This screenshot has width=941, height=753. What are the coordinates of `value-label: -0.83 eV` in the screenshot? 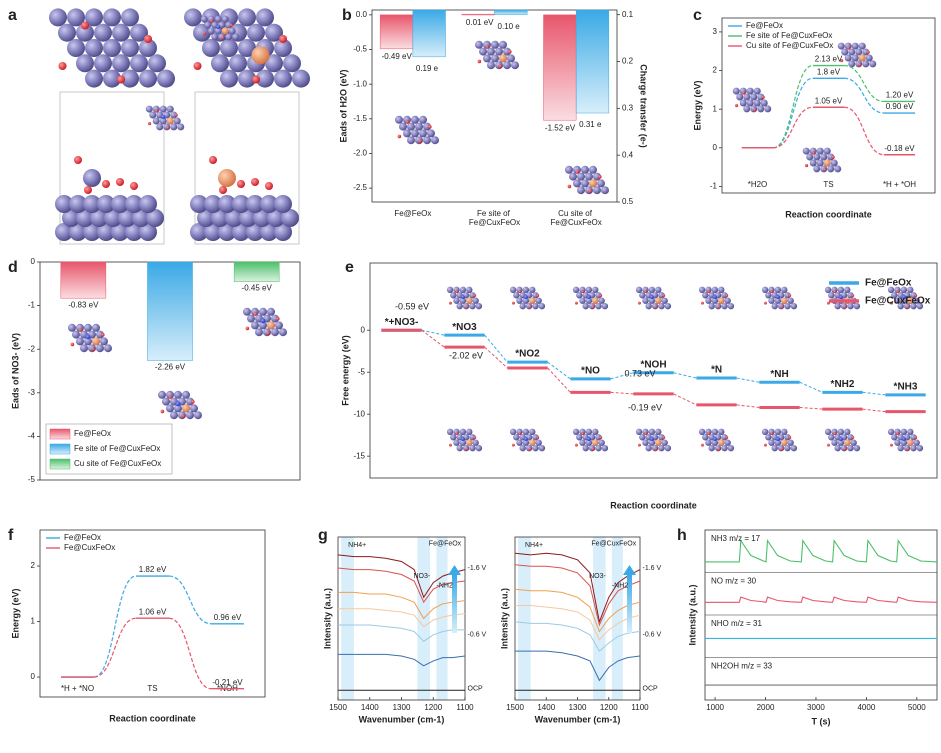 It's located at (83, 304).